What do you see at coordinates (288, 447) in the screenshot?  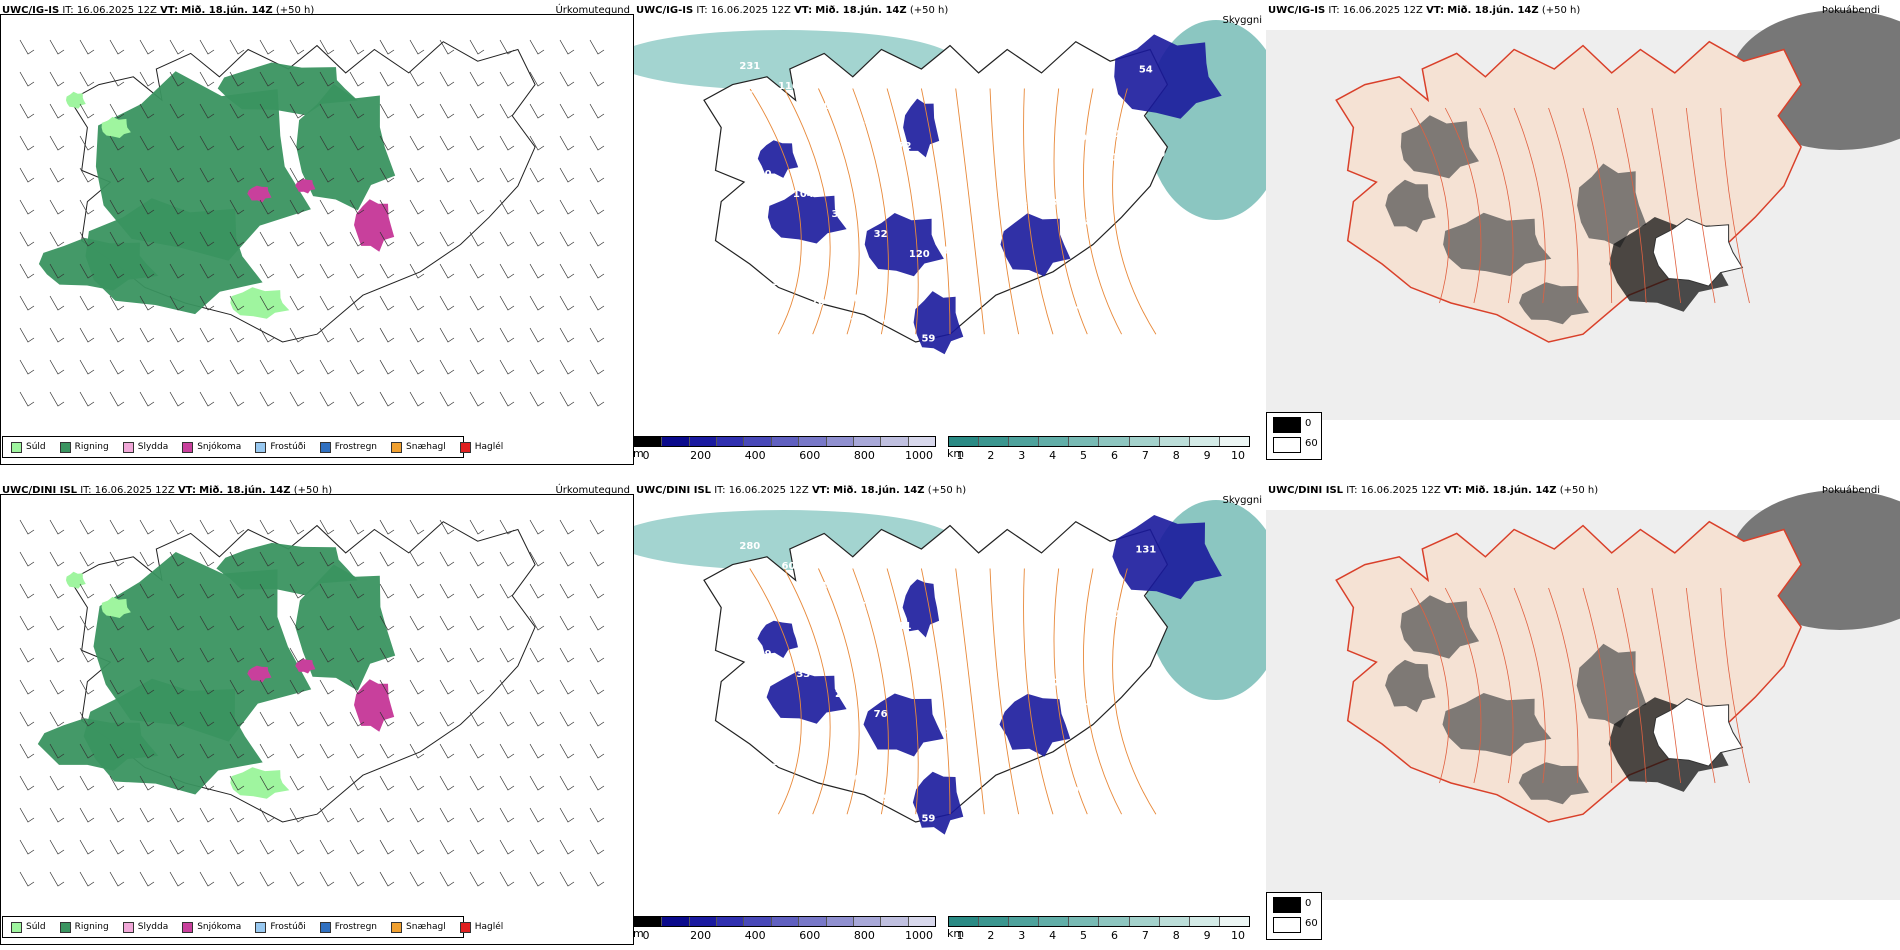 I see `legend-label: Frostúði` at bounding box center [288, 447].